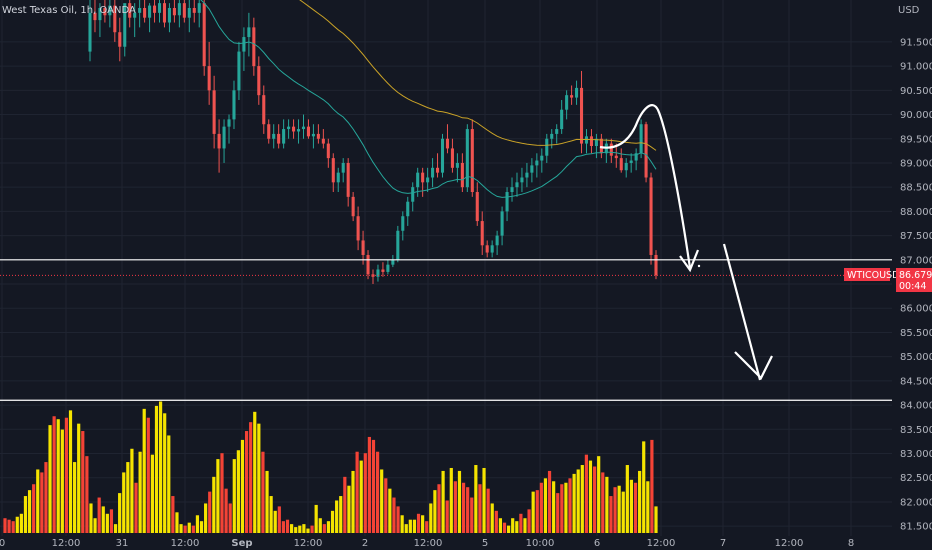 This screenshot has height=550, width=932. I want to click on y-tick-label: 91.000, so click(916, 67).